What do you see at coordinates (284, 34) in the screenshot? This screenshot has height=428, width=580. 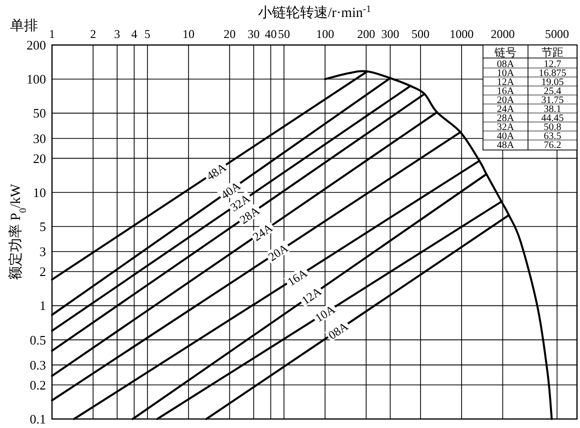 I see `x-tick-label: 50` at bounding box center [284, 34].